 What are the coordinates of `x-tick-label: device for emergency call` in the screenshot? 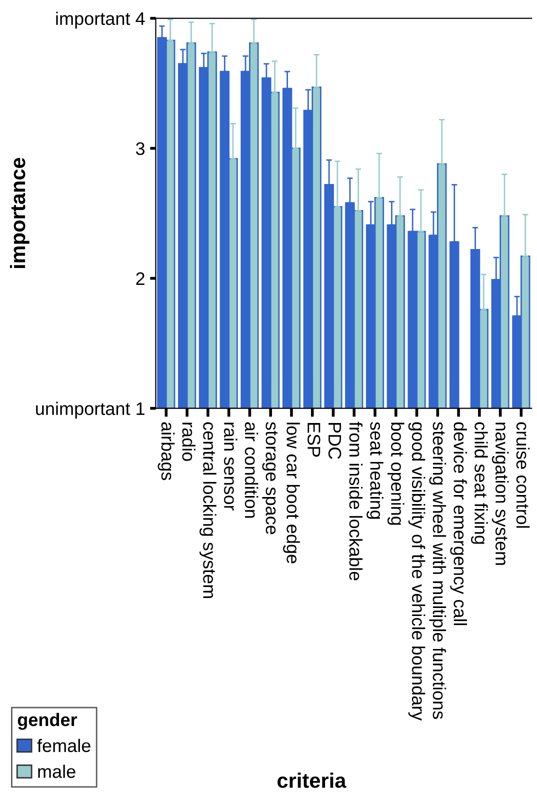 It's located at (458, 524).